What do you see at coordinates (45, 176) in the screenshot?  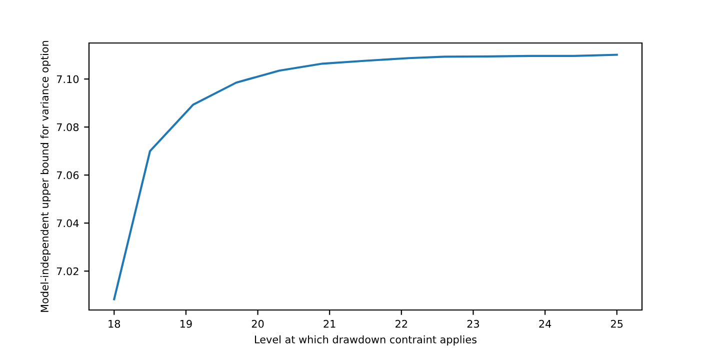 I see `y-axis-title: Model-independent upper bound for variance option` at bounding box center [45, 176].